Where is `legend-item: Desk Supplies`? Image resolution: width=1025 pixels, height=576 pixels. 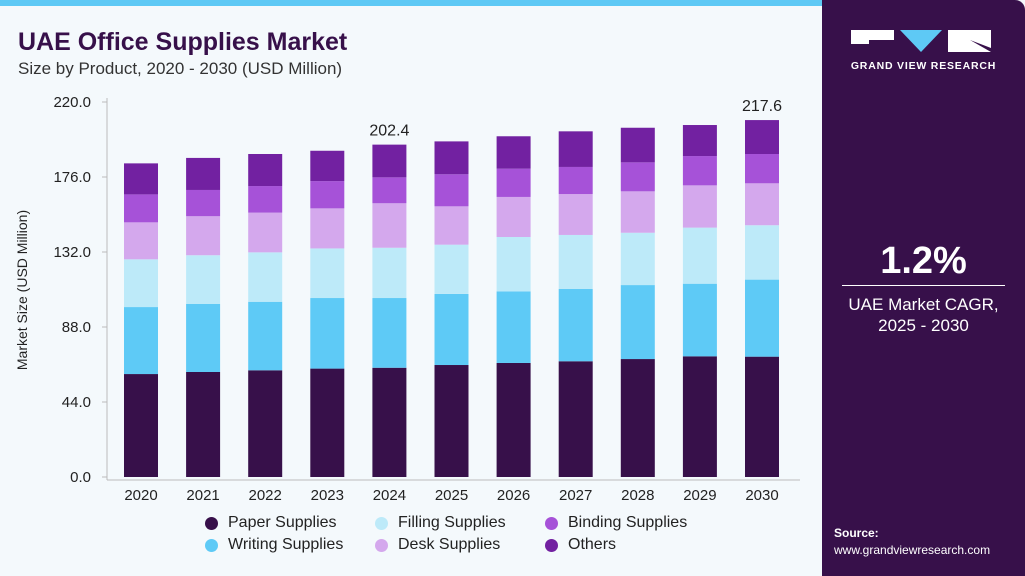
legend-item: Desk Supplies is located at coordinates (460, 545).